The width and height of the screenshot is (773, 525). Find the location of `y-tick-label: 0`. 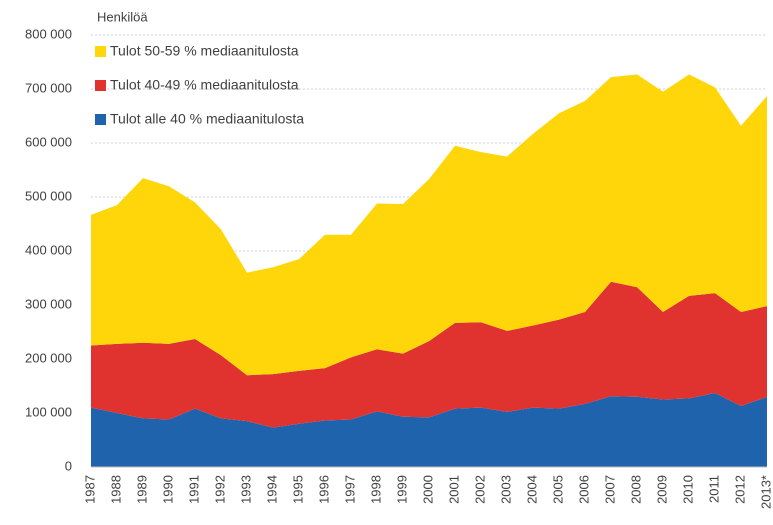

y-tick-label: 0 is located at coordinates (68, 465).